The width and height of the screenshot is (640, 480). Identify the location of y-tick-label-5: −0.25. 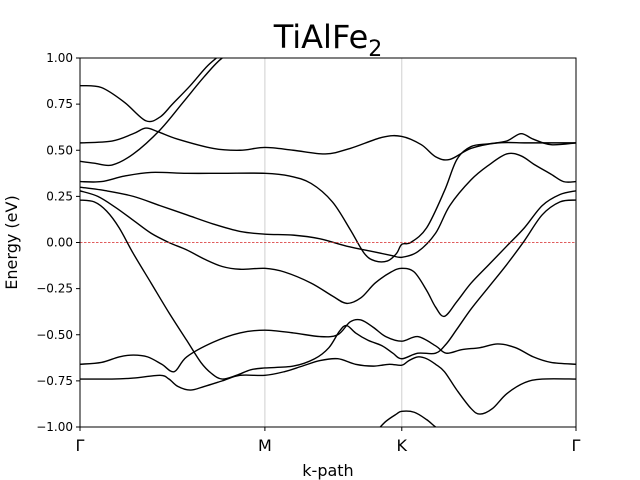
(54, 289).